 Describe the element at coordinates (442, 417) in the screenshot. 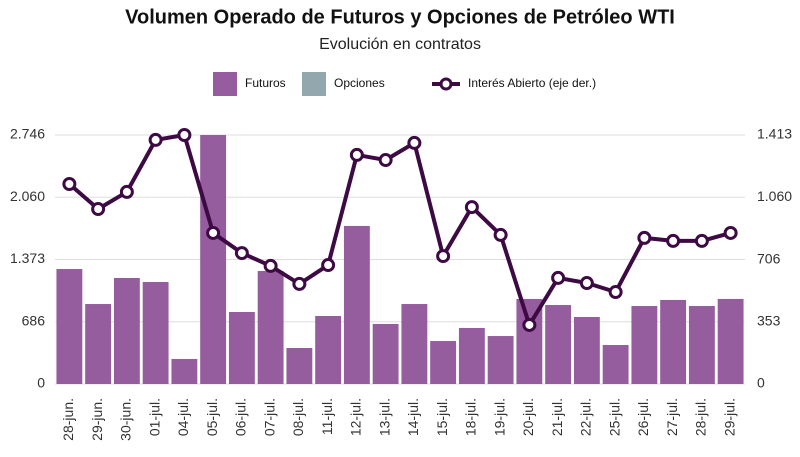

I see `x-tick-label: 15-jul.` at that location.